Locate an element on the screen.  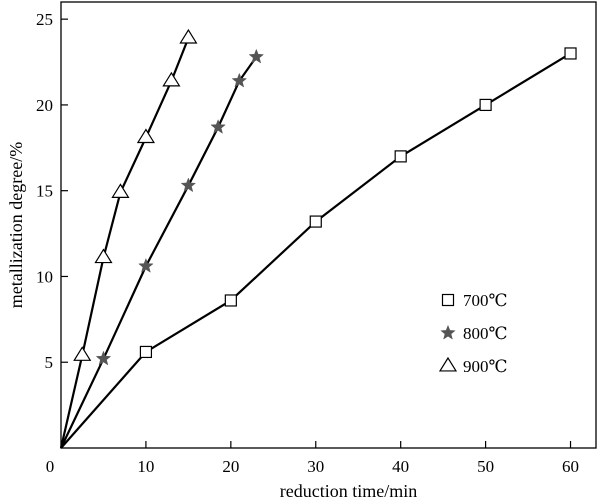
x-tick-label: 50 is located at coordinates (485, 466).